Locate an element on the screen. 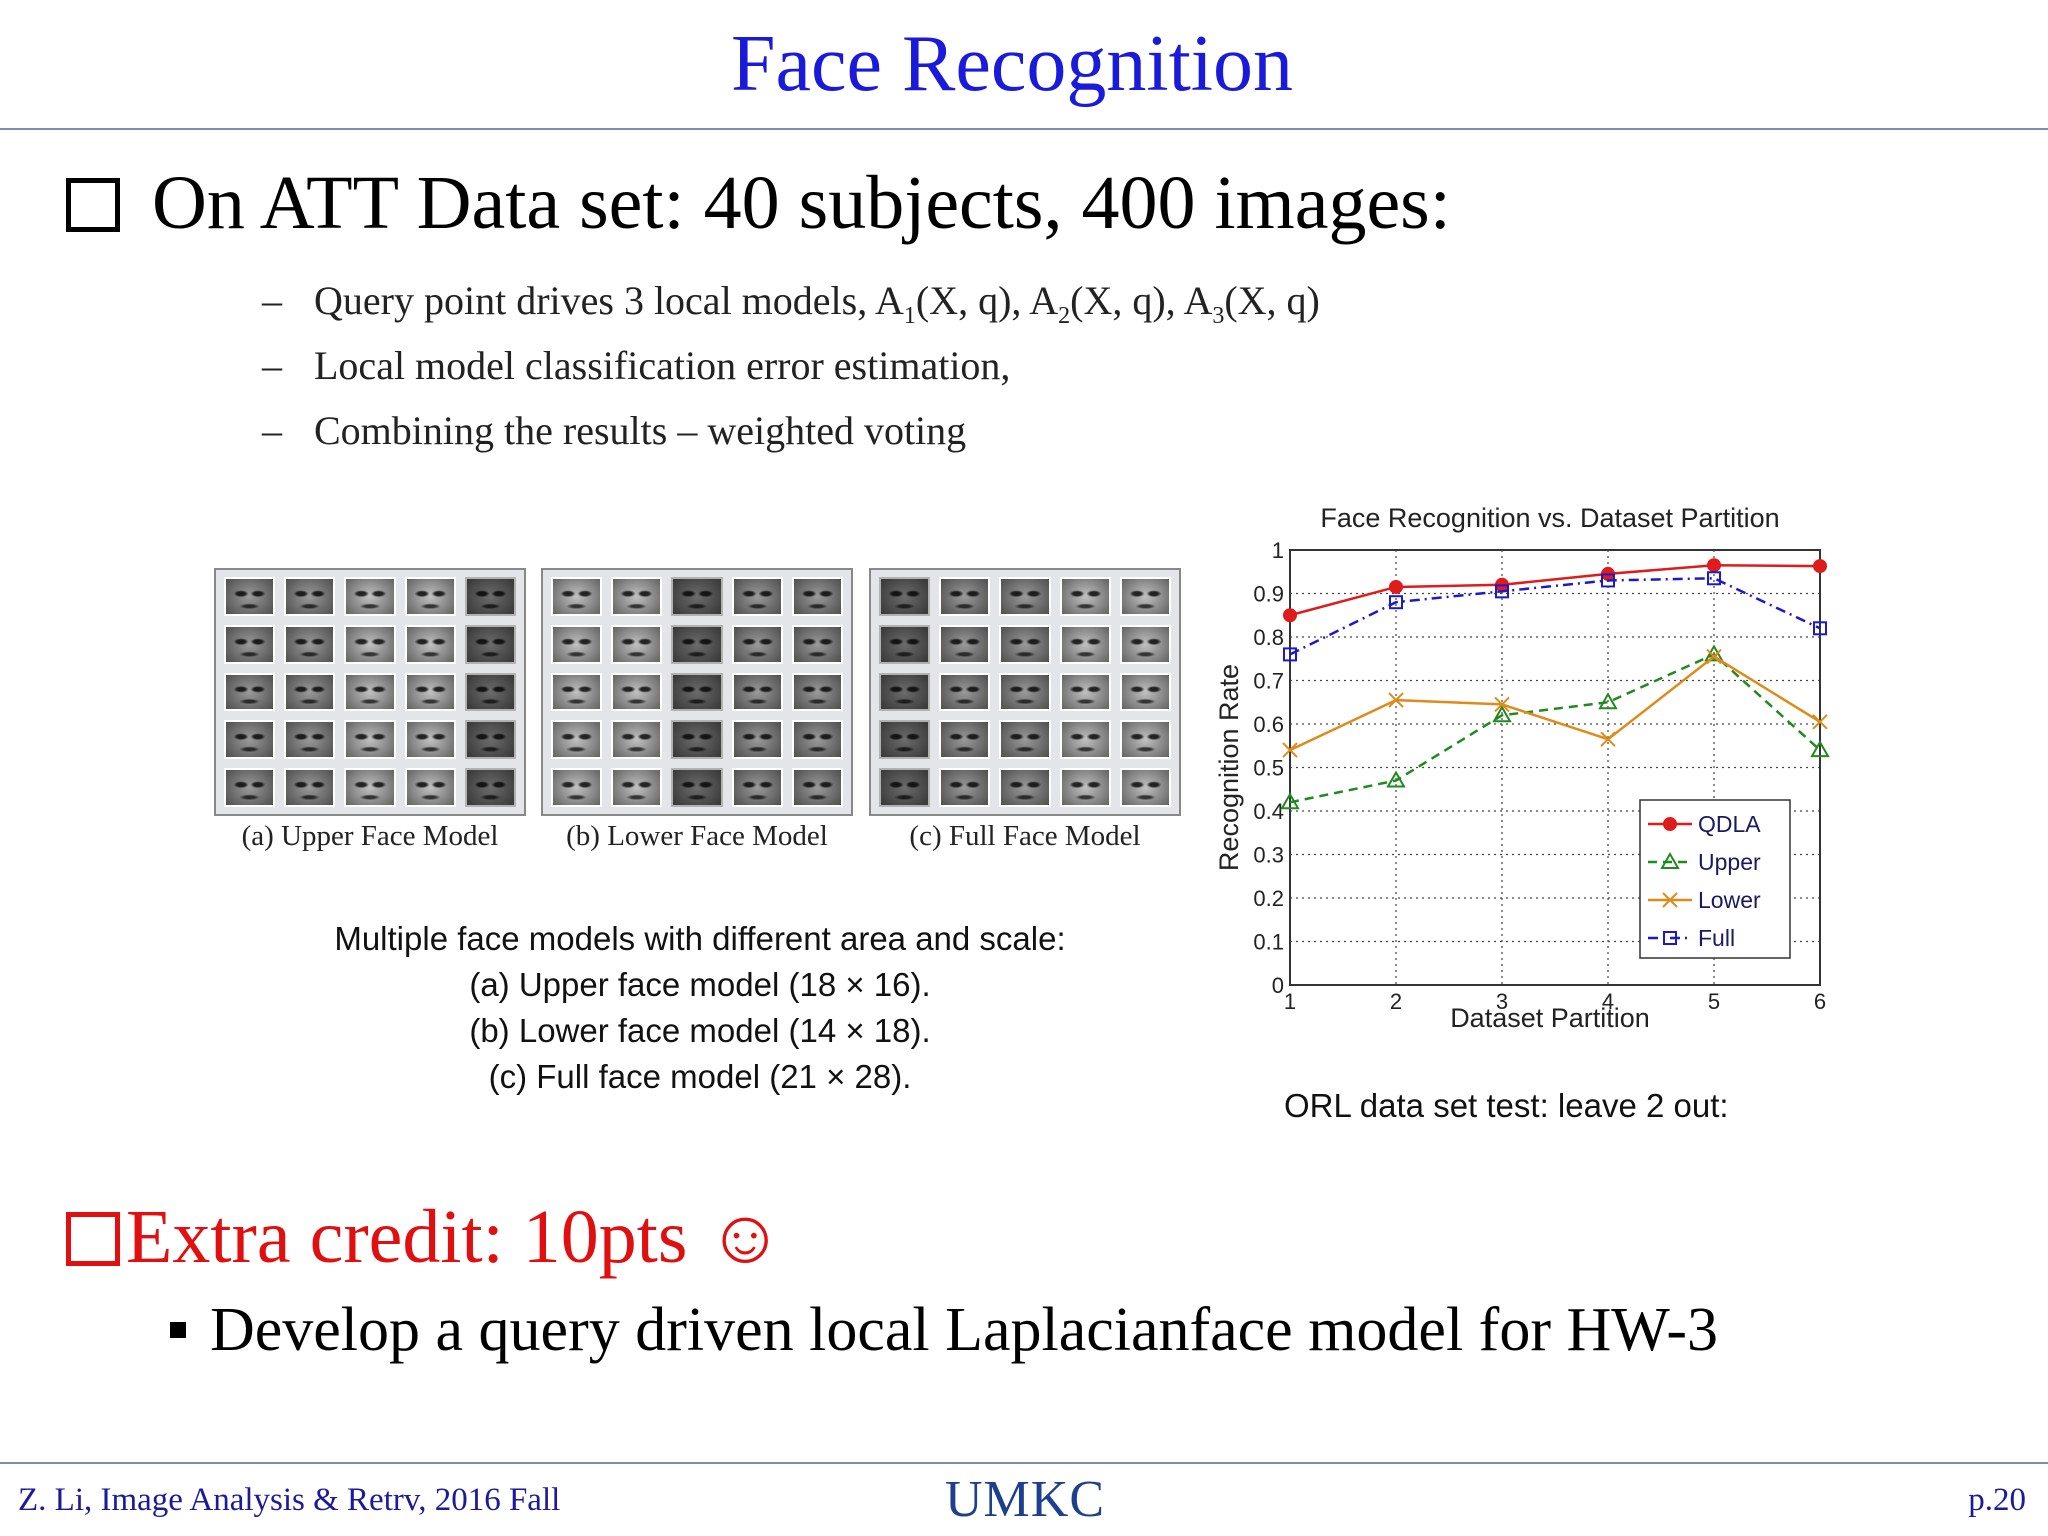 The height and width of the screenshot is (1536, 2048). chart-series is located at coordinates (1555, 684).